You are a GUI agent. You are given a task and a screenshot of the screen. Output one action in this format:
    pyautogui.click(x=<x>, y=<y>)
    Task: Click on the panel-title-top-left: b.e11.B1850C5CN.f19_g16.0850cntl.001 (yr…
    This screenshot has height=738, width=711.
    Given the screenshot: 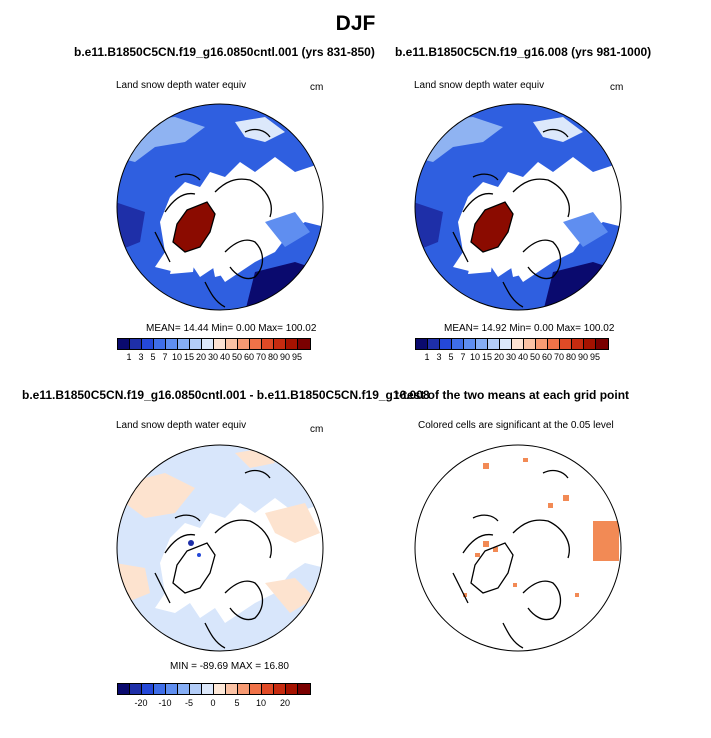 What is the action you would take?
    pyautogui.click(x=224, y=52)
    